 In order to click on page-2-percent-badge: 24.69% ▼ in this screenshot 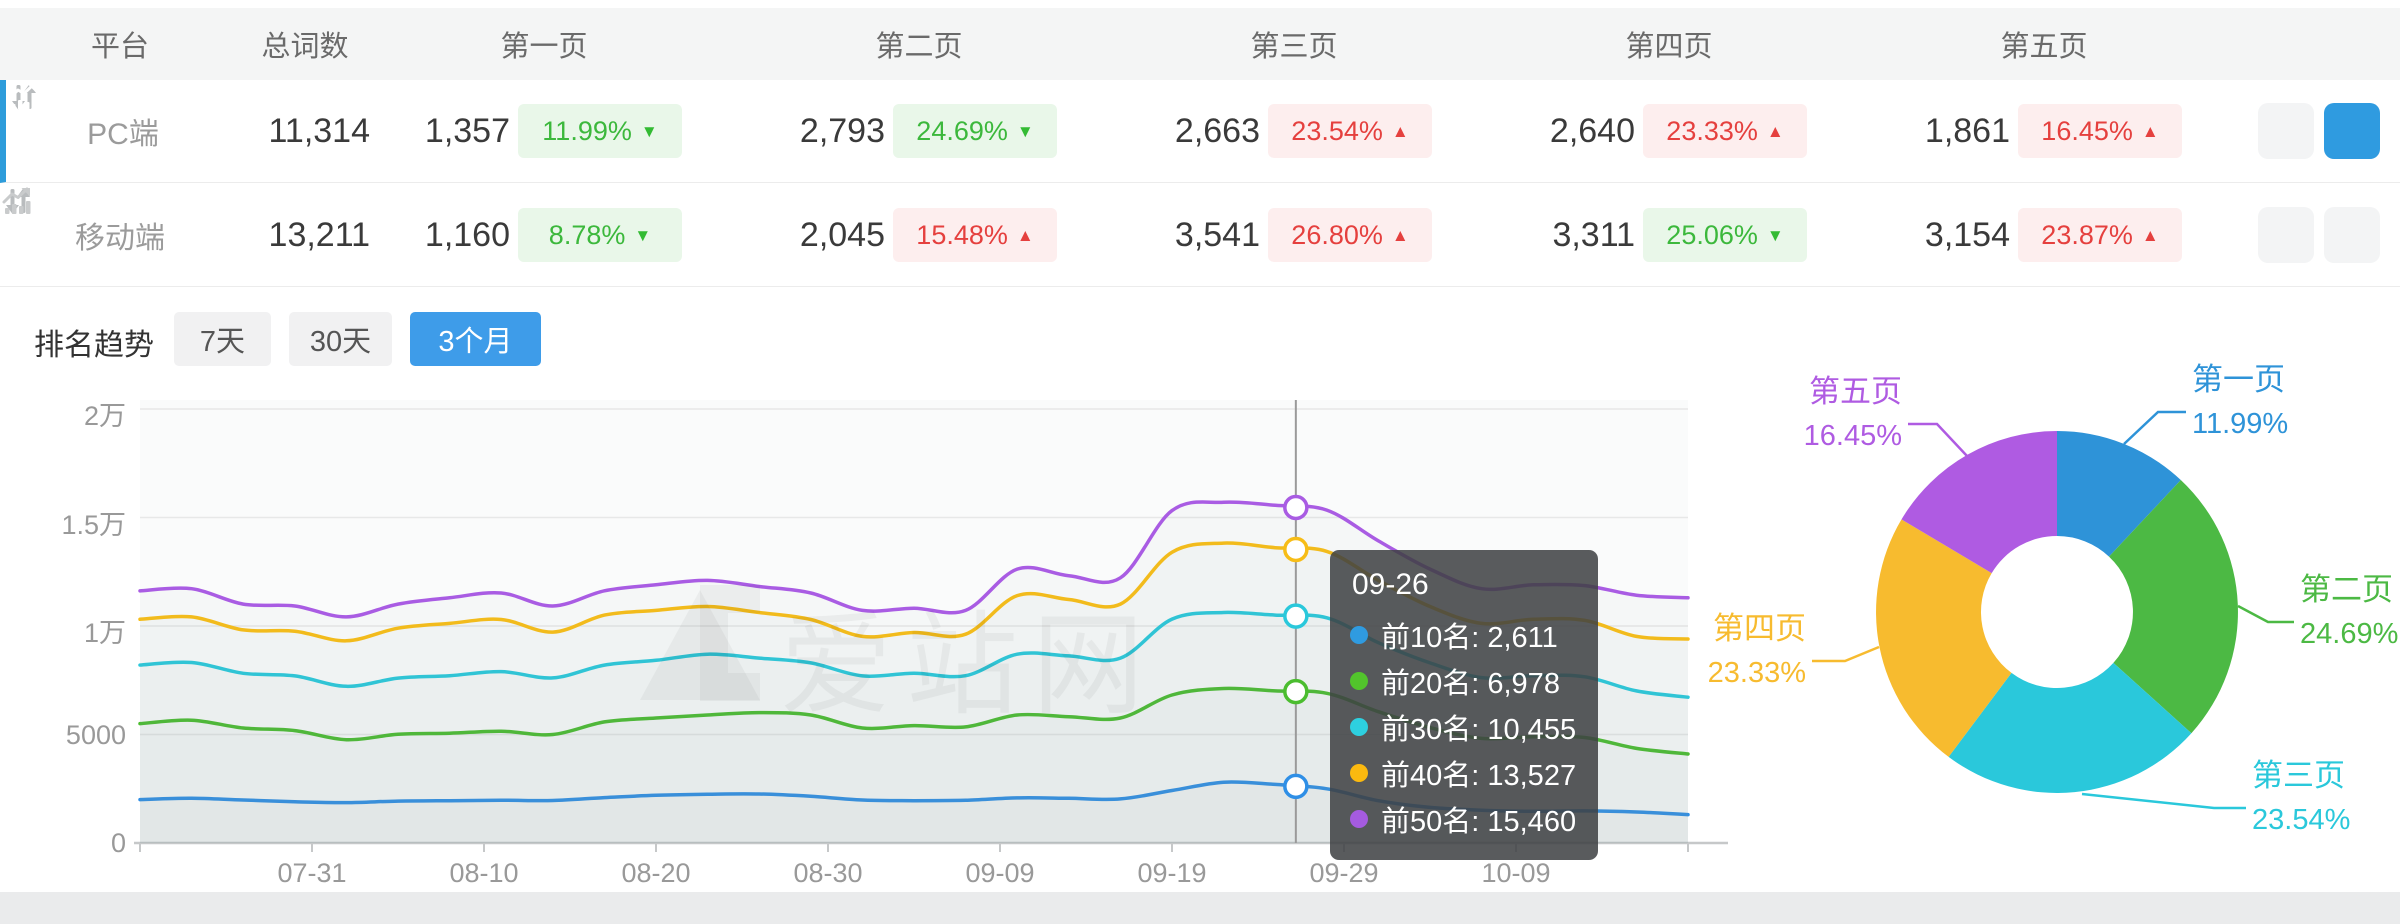, I will do `click(975, 131)`.